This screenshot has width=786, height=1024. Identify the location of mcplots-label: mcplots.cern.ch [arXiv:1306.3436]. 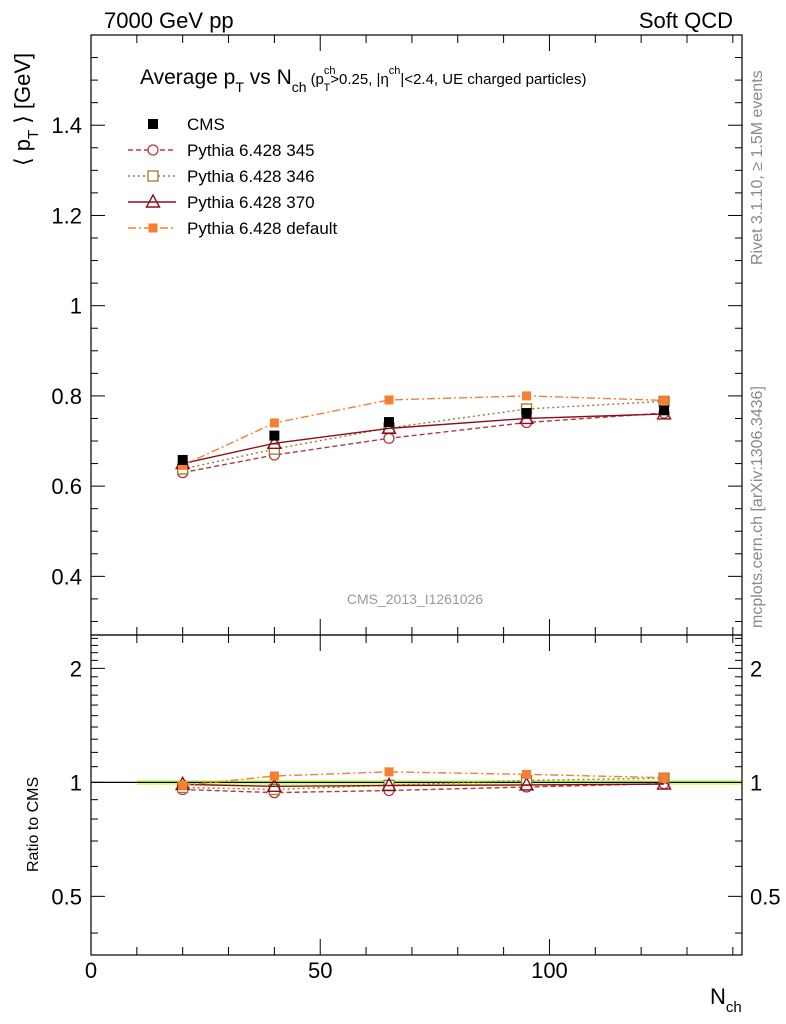
(757, 507).